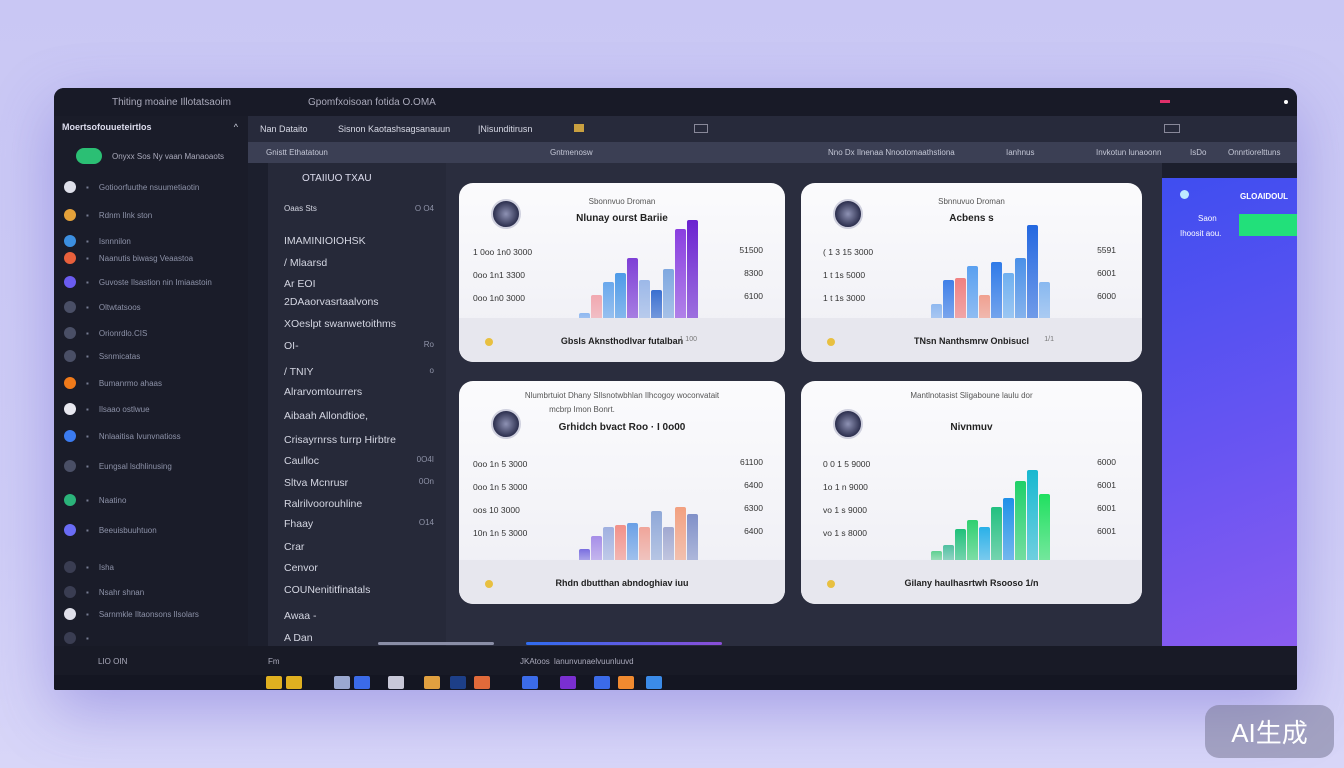  I want to click on legend-icon, so click(489, 584).